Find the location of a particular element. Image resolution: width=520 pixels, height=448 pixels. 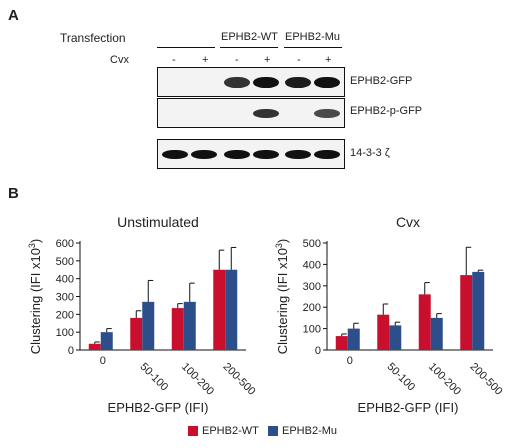

panel-a-letter: A is located at coordinates (13, 15).